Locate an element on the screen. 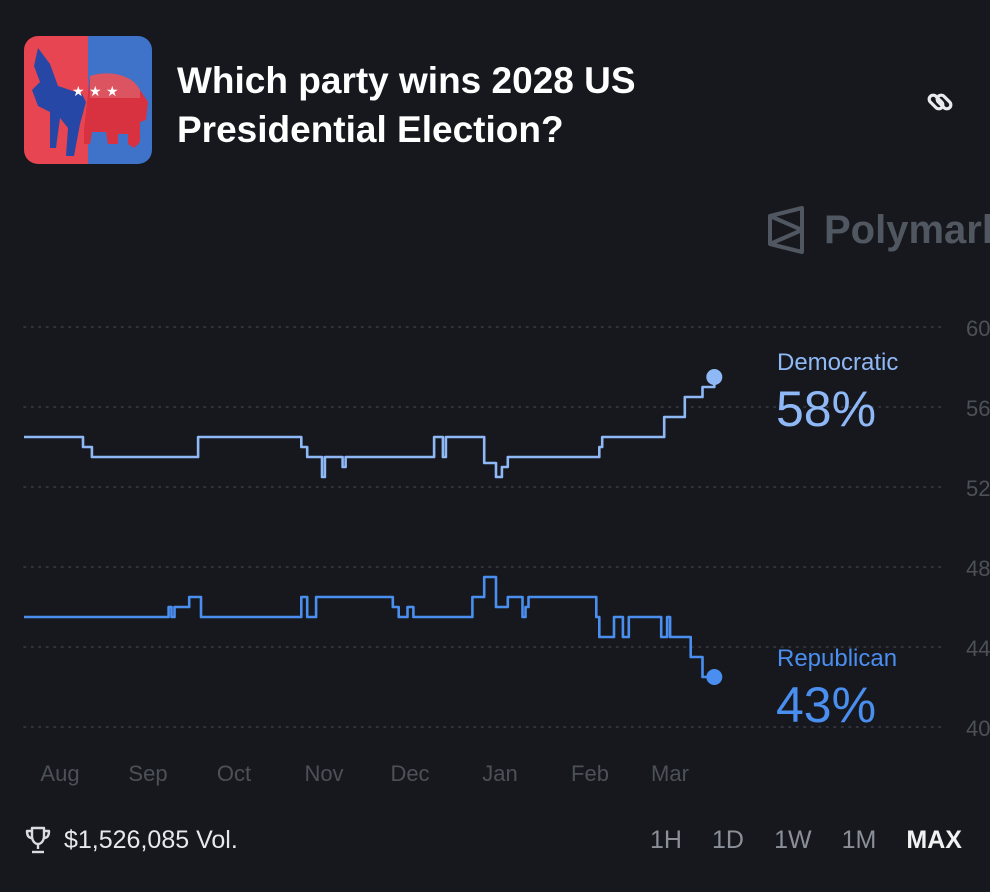 This screenshot has height=892, width=990. donkey-elephant-logo-icon: ★ ★ ★ is located at coordinates (88, 100).